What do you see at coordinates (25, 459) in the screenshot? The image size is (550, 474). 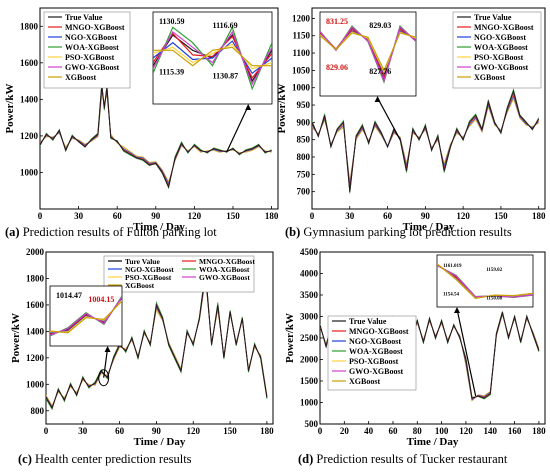 I see `caption-letter: (c)` at bounding box center [25, 459].